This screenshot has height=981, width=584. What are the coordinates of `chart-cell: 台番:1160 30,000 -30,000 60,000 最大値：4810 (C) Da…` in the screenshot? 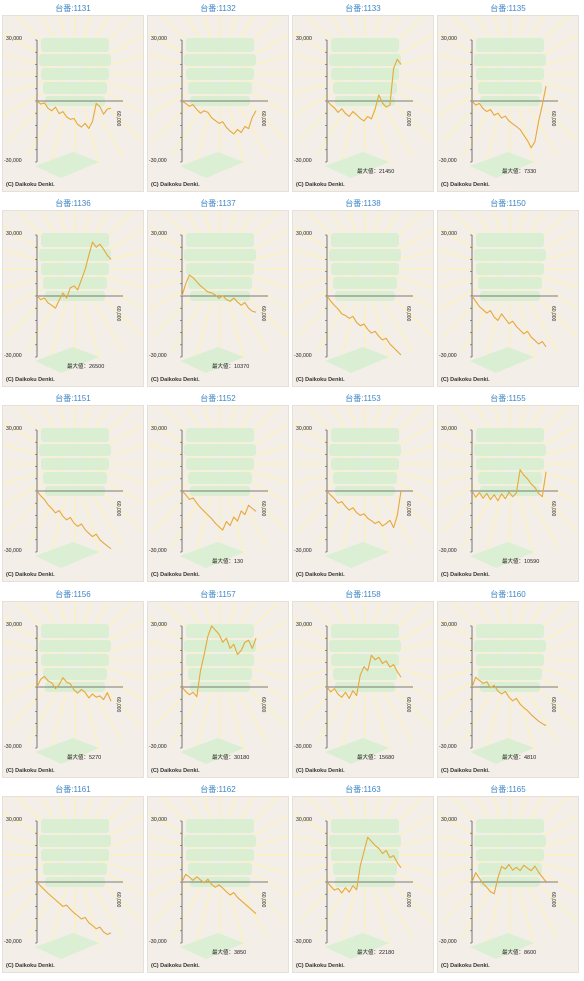 It's located at (508, 684).